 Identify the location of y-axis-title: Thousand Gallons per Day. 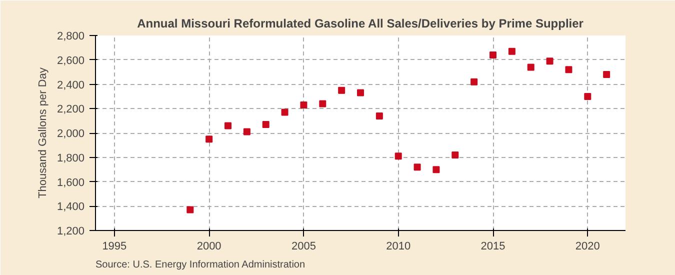
(42, 132).